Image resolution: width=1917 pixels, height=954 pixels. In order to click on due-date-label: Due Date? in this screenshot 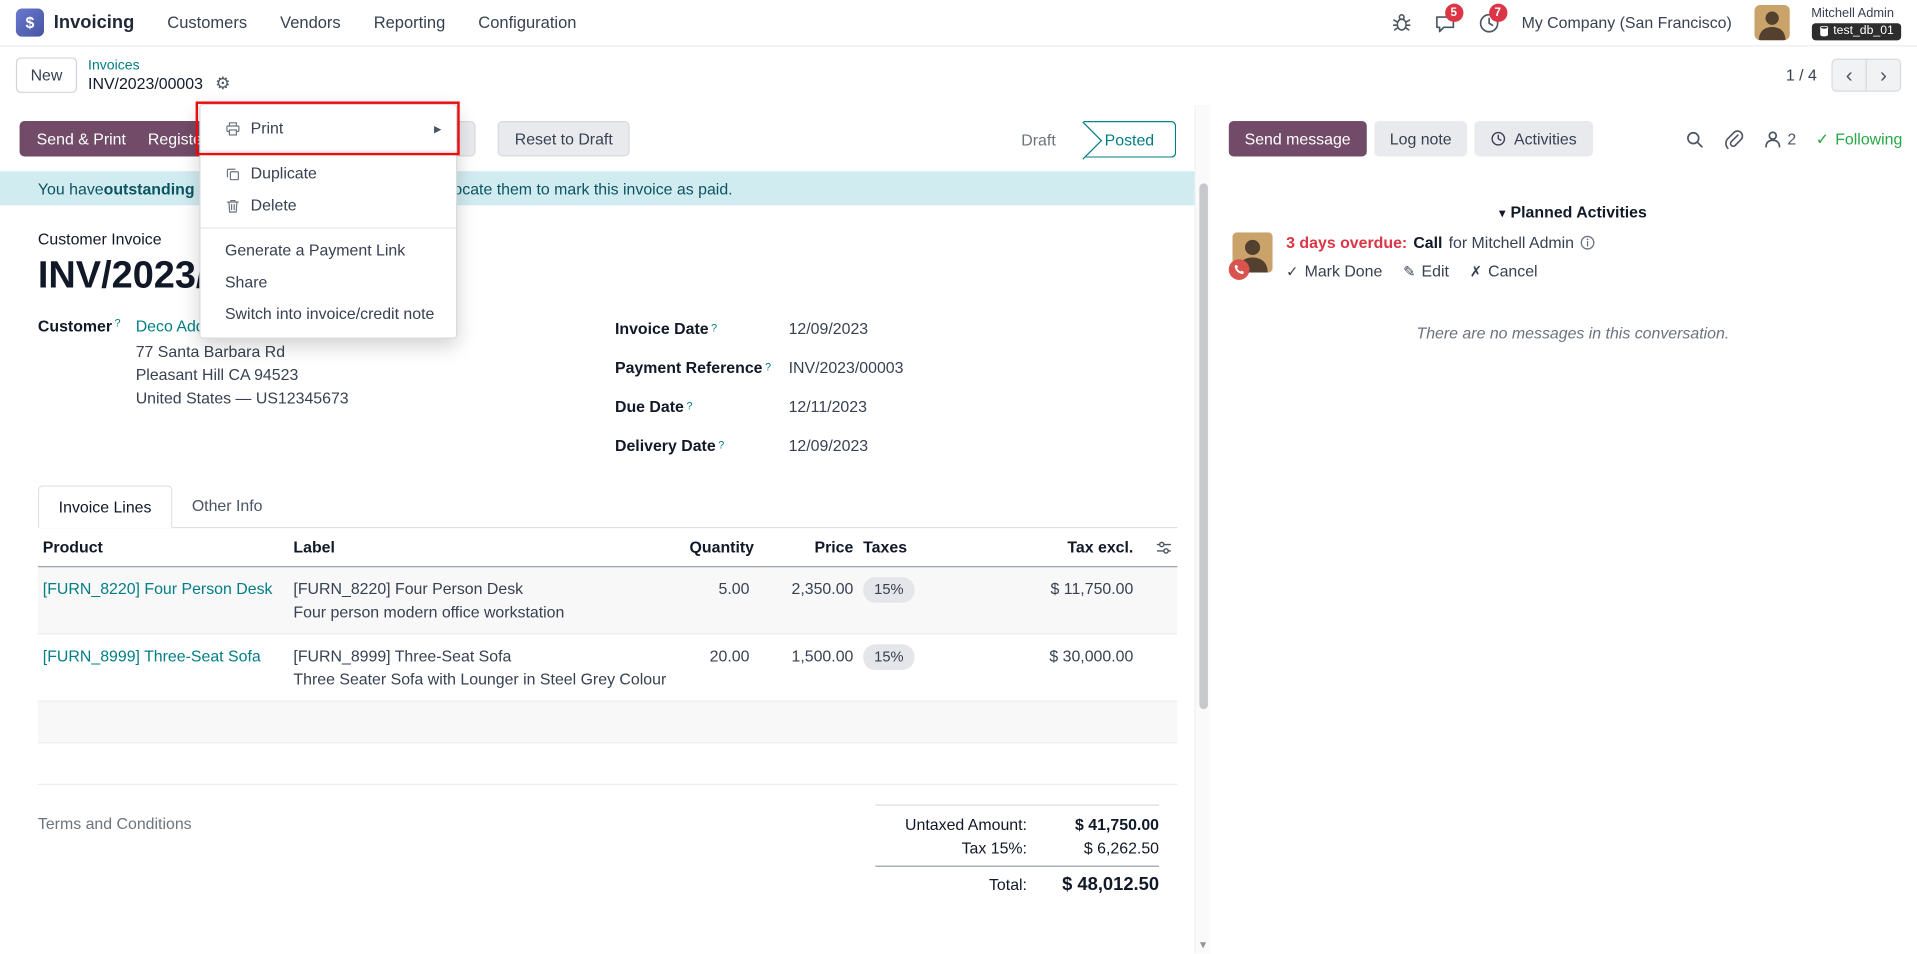, I will do `click(702, 406)`.